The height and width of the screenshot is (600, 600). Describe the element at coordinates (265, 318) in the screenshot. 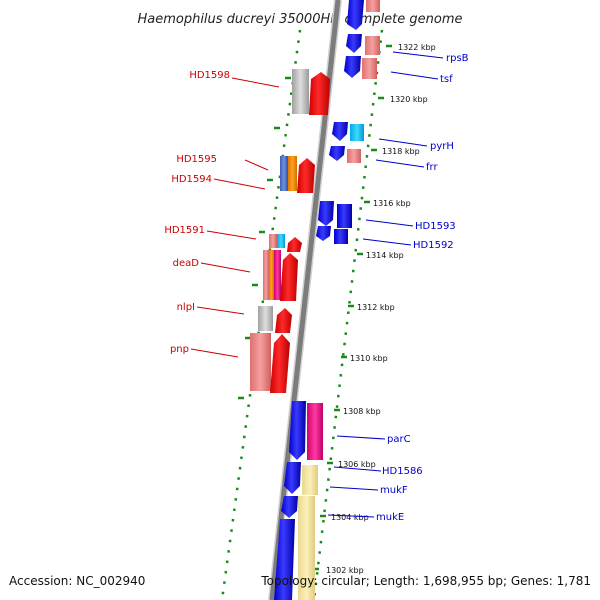

I see `gene-nlpI` at that location.